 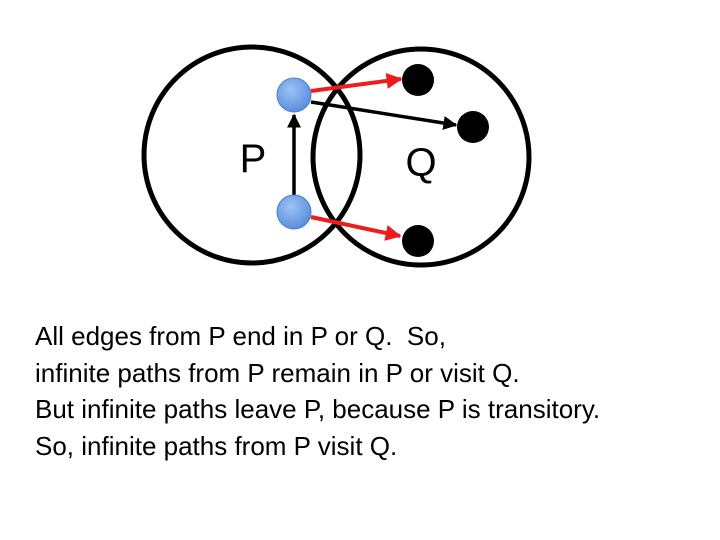 I want to click on set-p-circle, so click(x=252, y=155).